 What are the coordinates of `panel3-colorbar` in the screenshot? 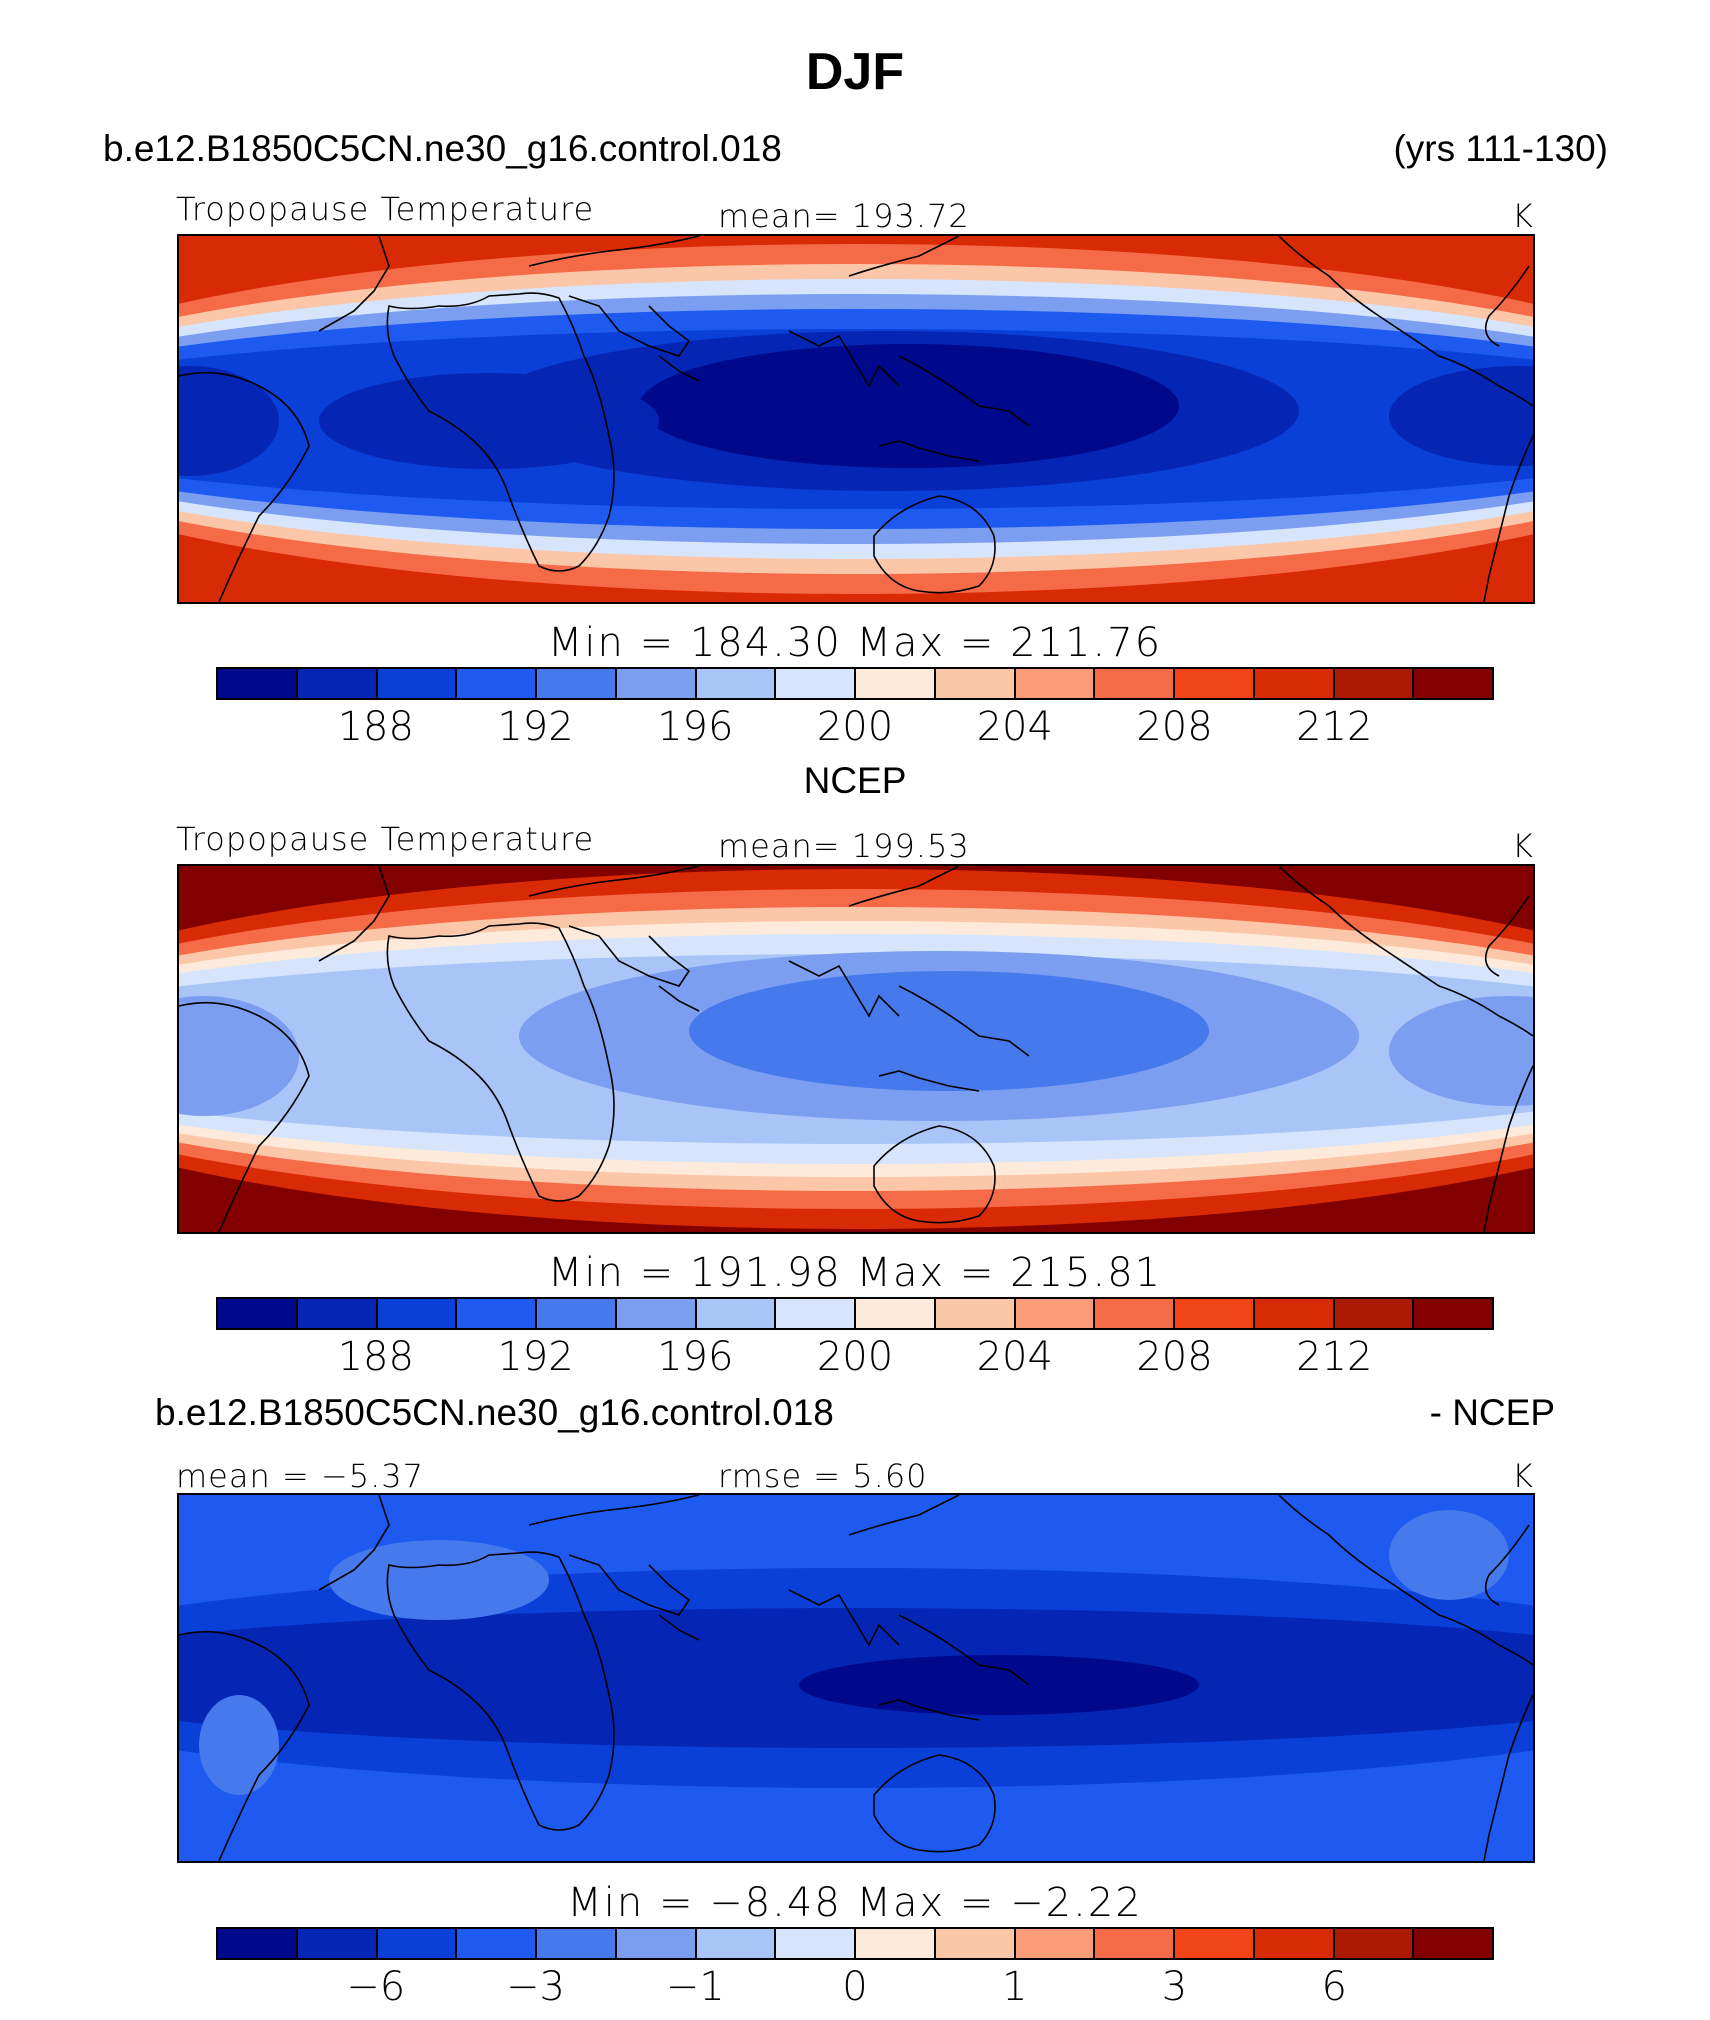 It's located at (855, 1943).